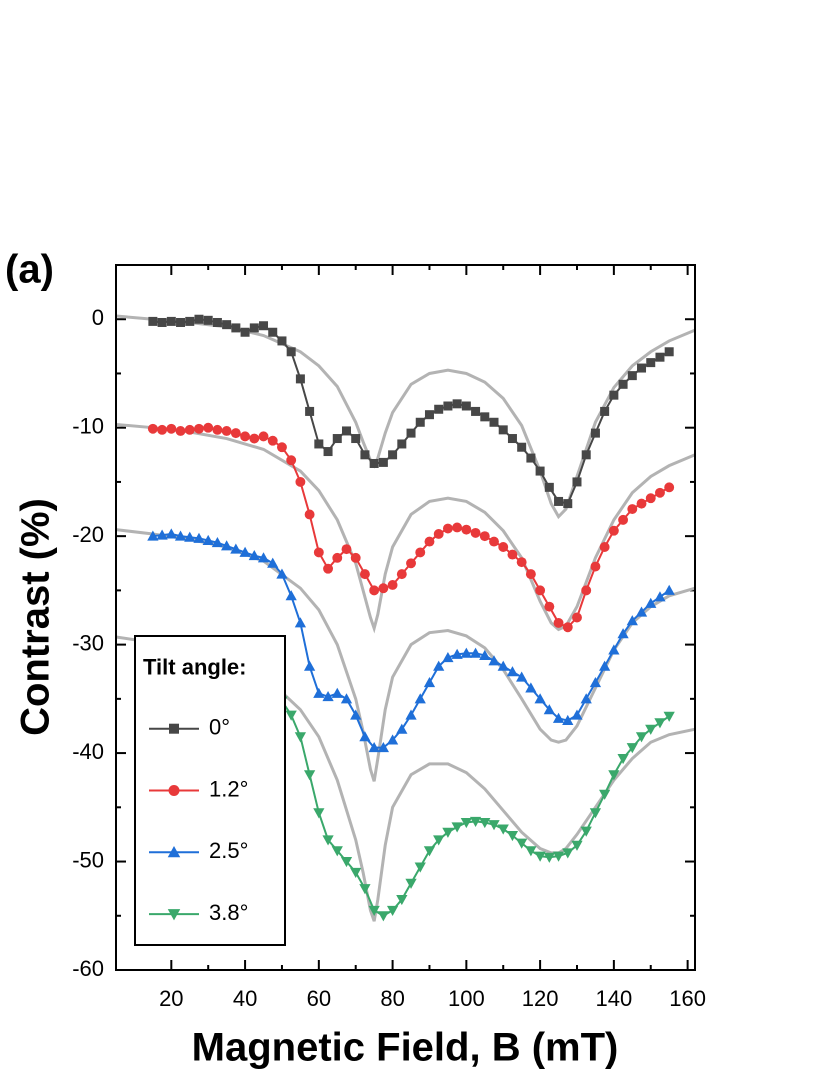 This screenshot has width=830, height=1075. I want to click on x-tick-label: 20, so click(171, 998).